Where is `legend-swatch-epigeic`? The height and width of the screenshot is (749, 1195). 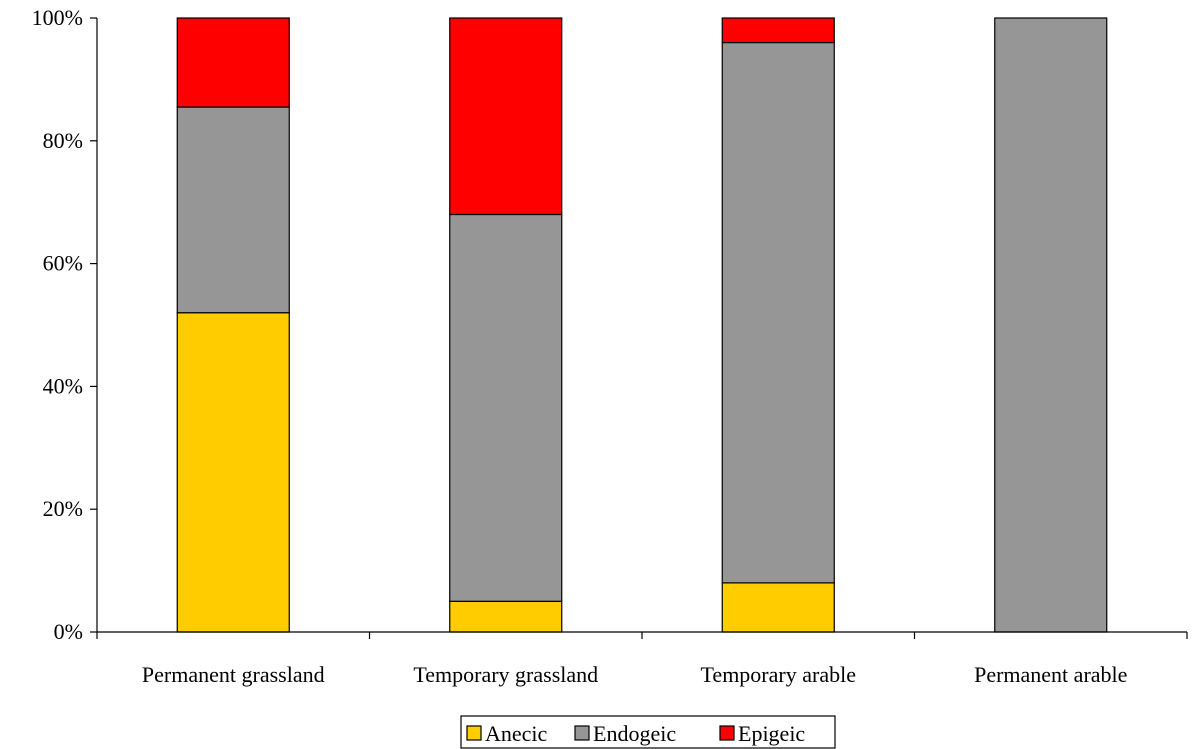
legend-swatch-epigeic is located at coordinates (727, 733).